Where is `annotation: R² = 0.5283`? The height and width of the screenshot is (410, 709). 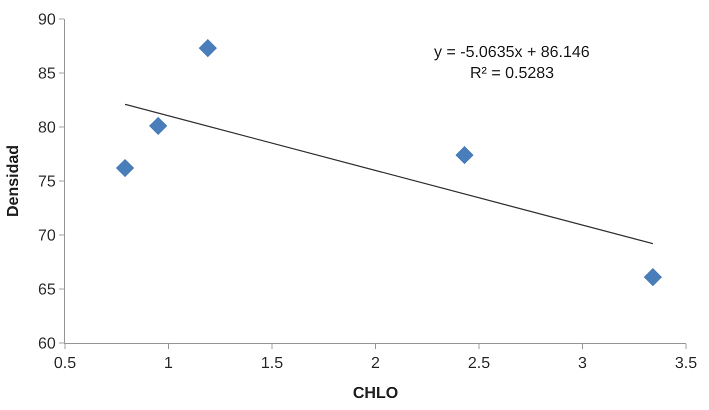
annotation: R² = 0.5283 is located at coordinates (512, 73).